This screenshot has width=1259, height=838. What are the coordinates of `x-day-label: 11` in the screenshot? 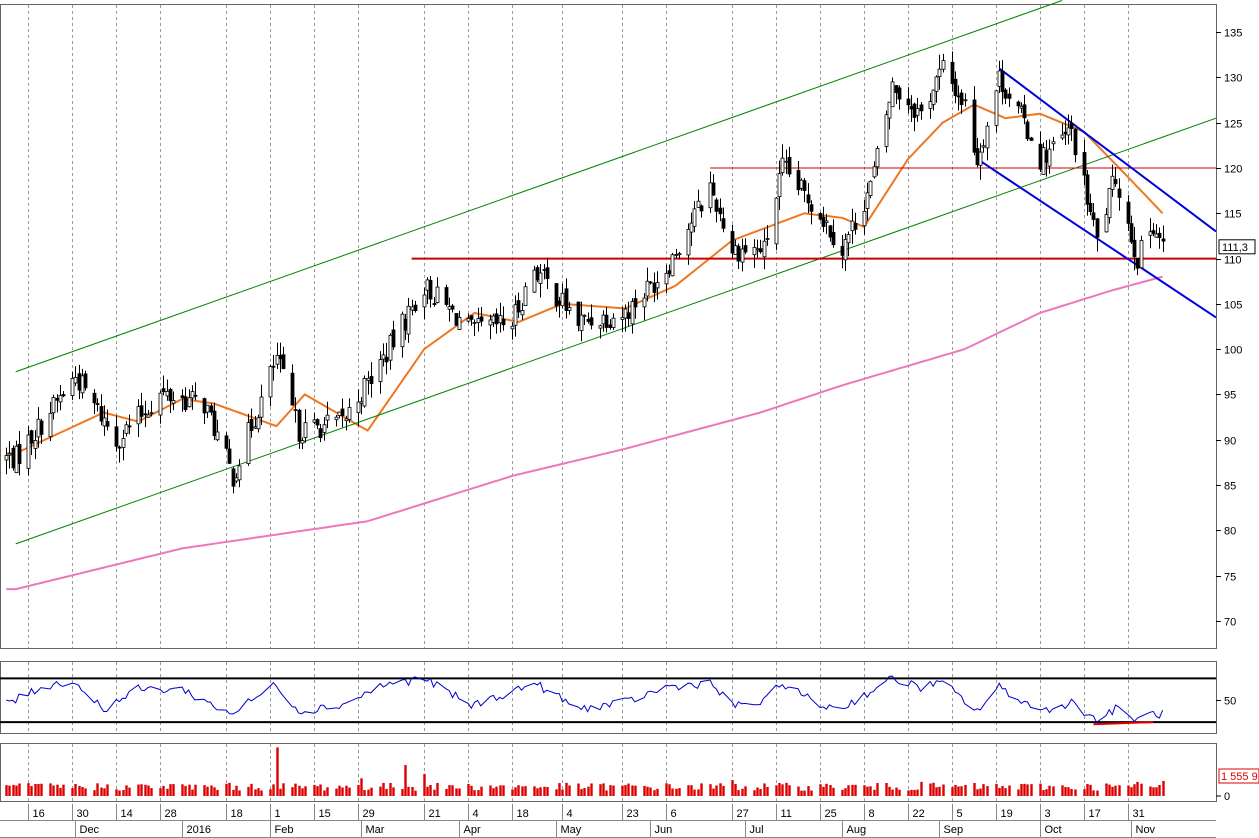 It's located at (786, 814).